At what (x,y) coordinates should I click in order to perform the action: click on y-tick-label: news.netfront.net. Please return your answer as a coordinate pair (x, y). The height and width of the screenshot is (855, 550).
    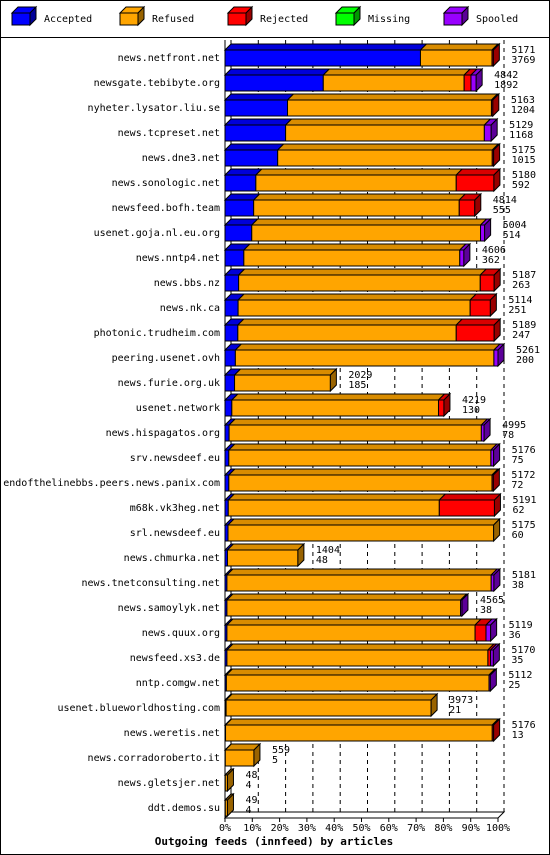
    Looking at the image, I should click on (169, 58).